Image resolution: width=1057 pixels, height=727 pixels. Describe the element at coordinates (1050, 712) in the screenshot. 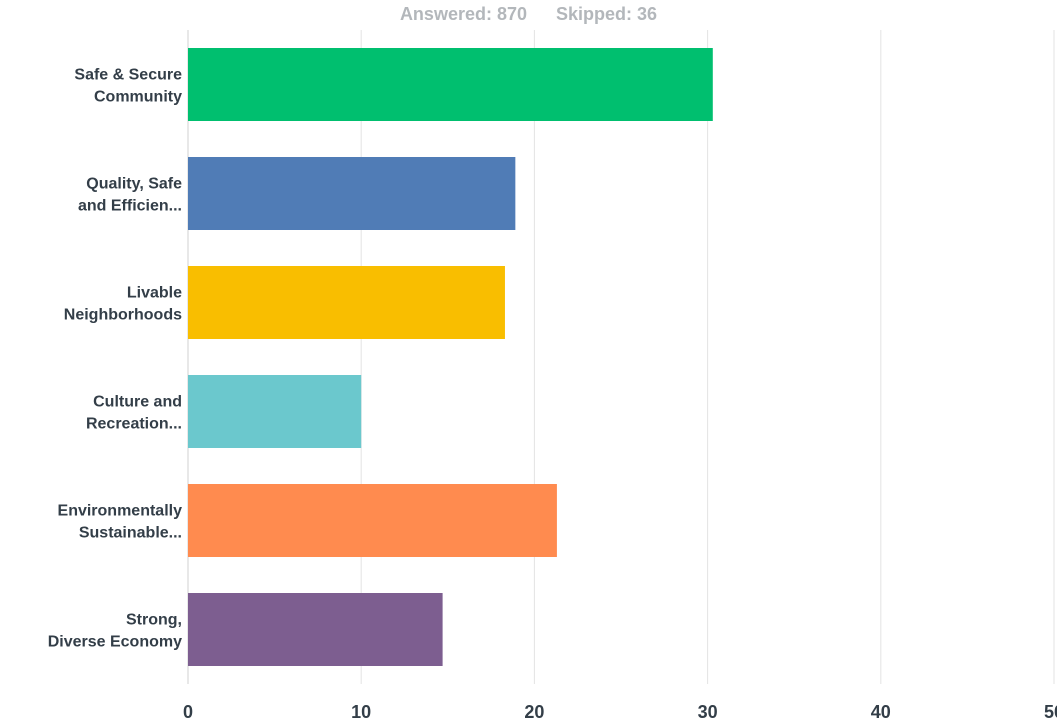

I see `x-tick-label: 50` at that location.